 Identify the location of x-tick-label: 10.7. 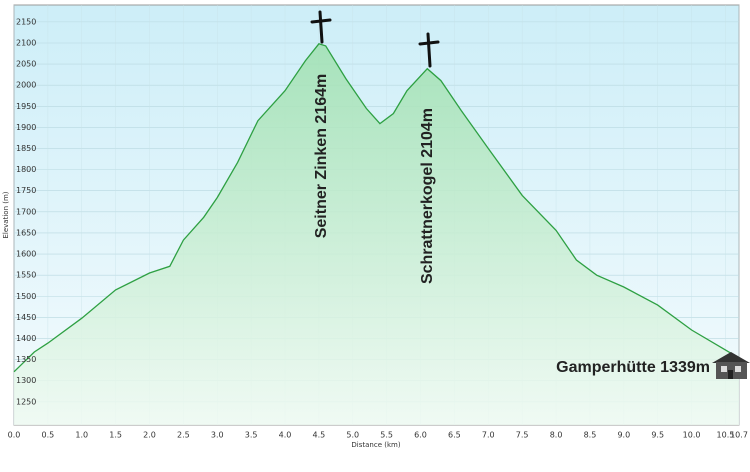
(739, 435).